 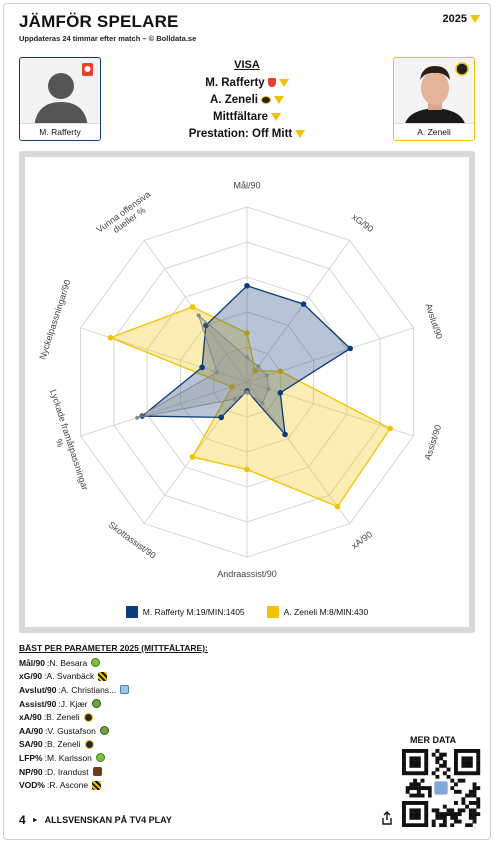 I want to click on qr-code-icon, so click(x=441, y=787).